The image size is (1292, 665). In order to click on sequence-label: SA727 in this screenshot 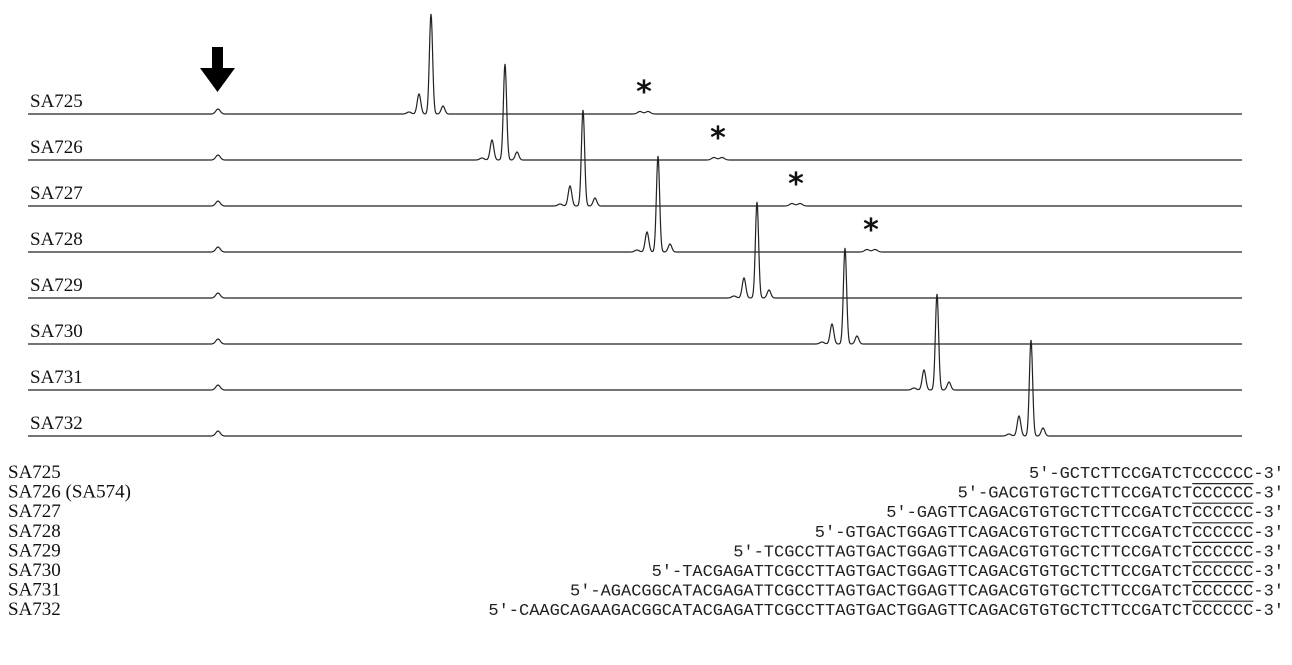, I will do `click(34, 511)`.